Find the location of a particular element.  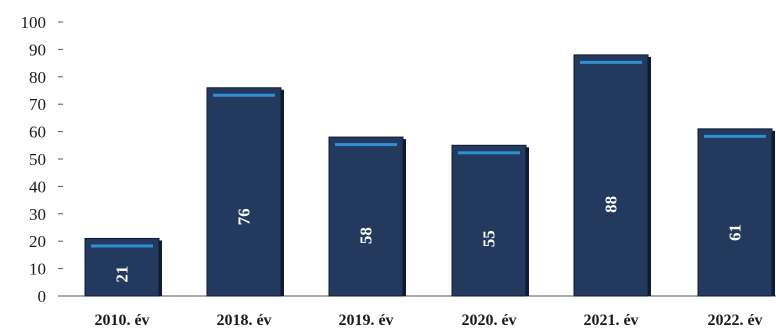

y-tick-label: 50 is located at coordinates (37, 159).